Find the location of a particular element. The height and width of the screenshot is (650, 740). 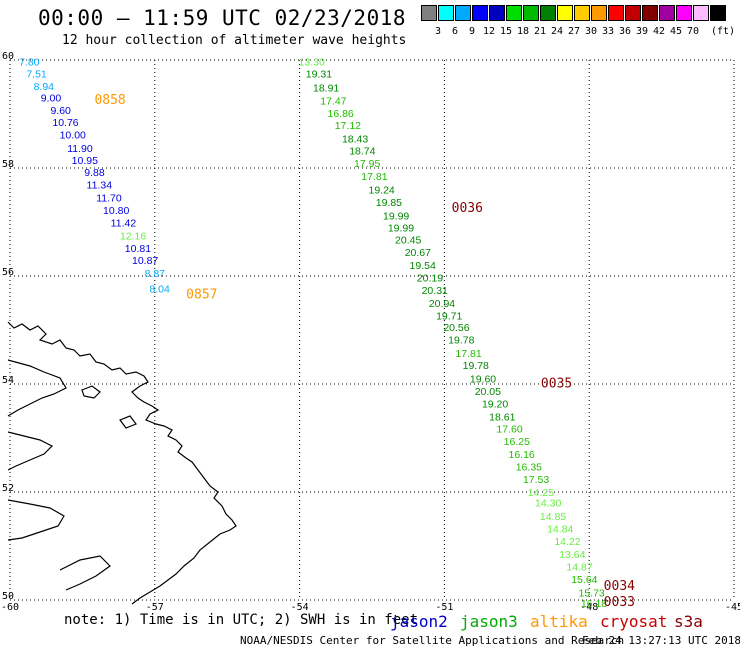

wave-height-value: 17.12 is located at coordinates (348, 126).